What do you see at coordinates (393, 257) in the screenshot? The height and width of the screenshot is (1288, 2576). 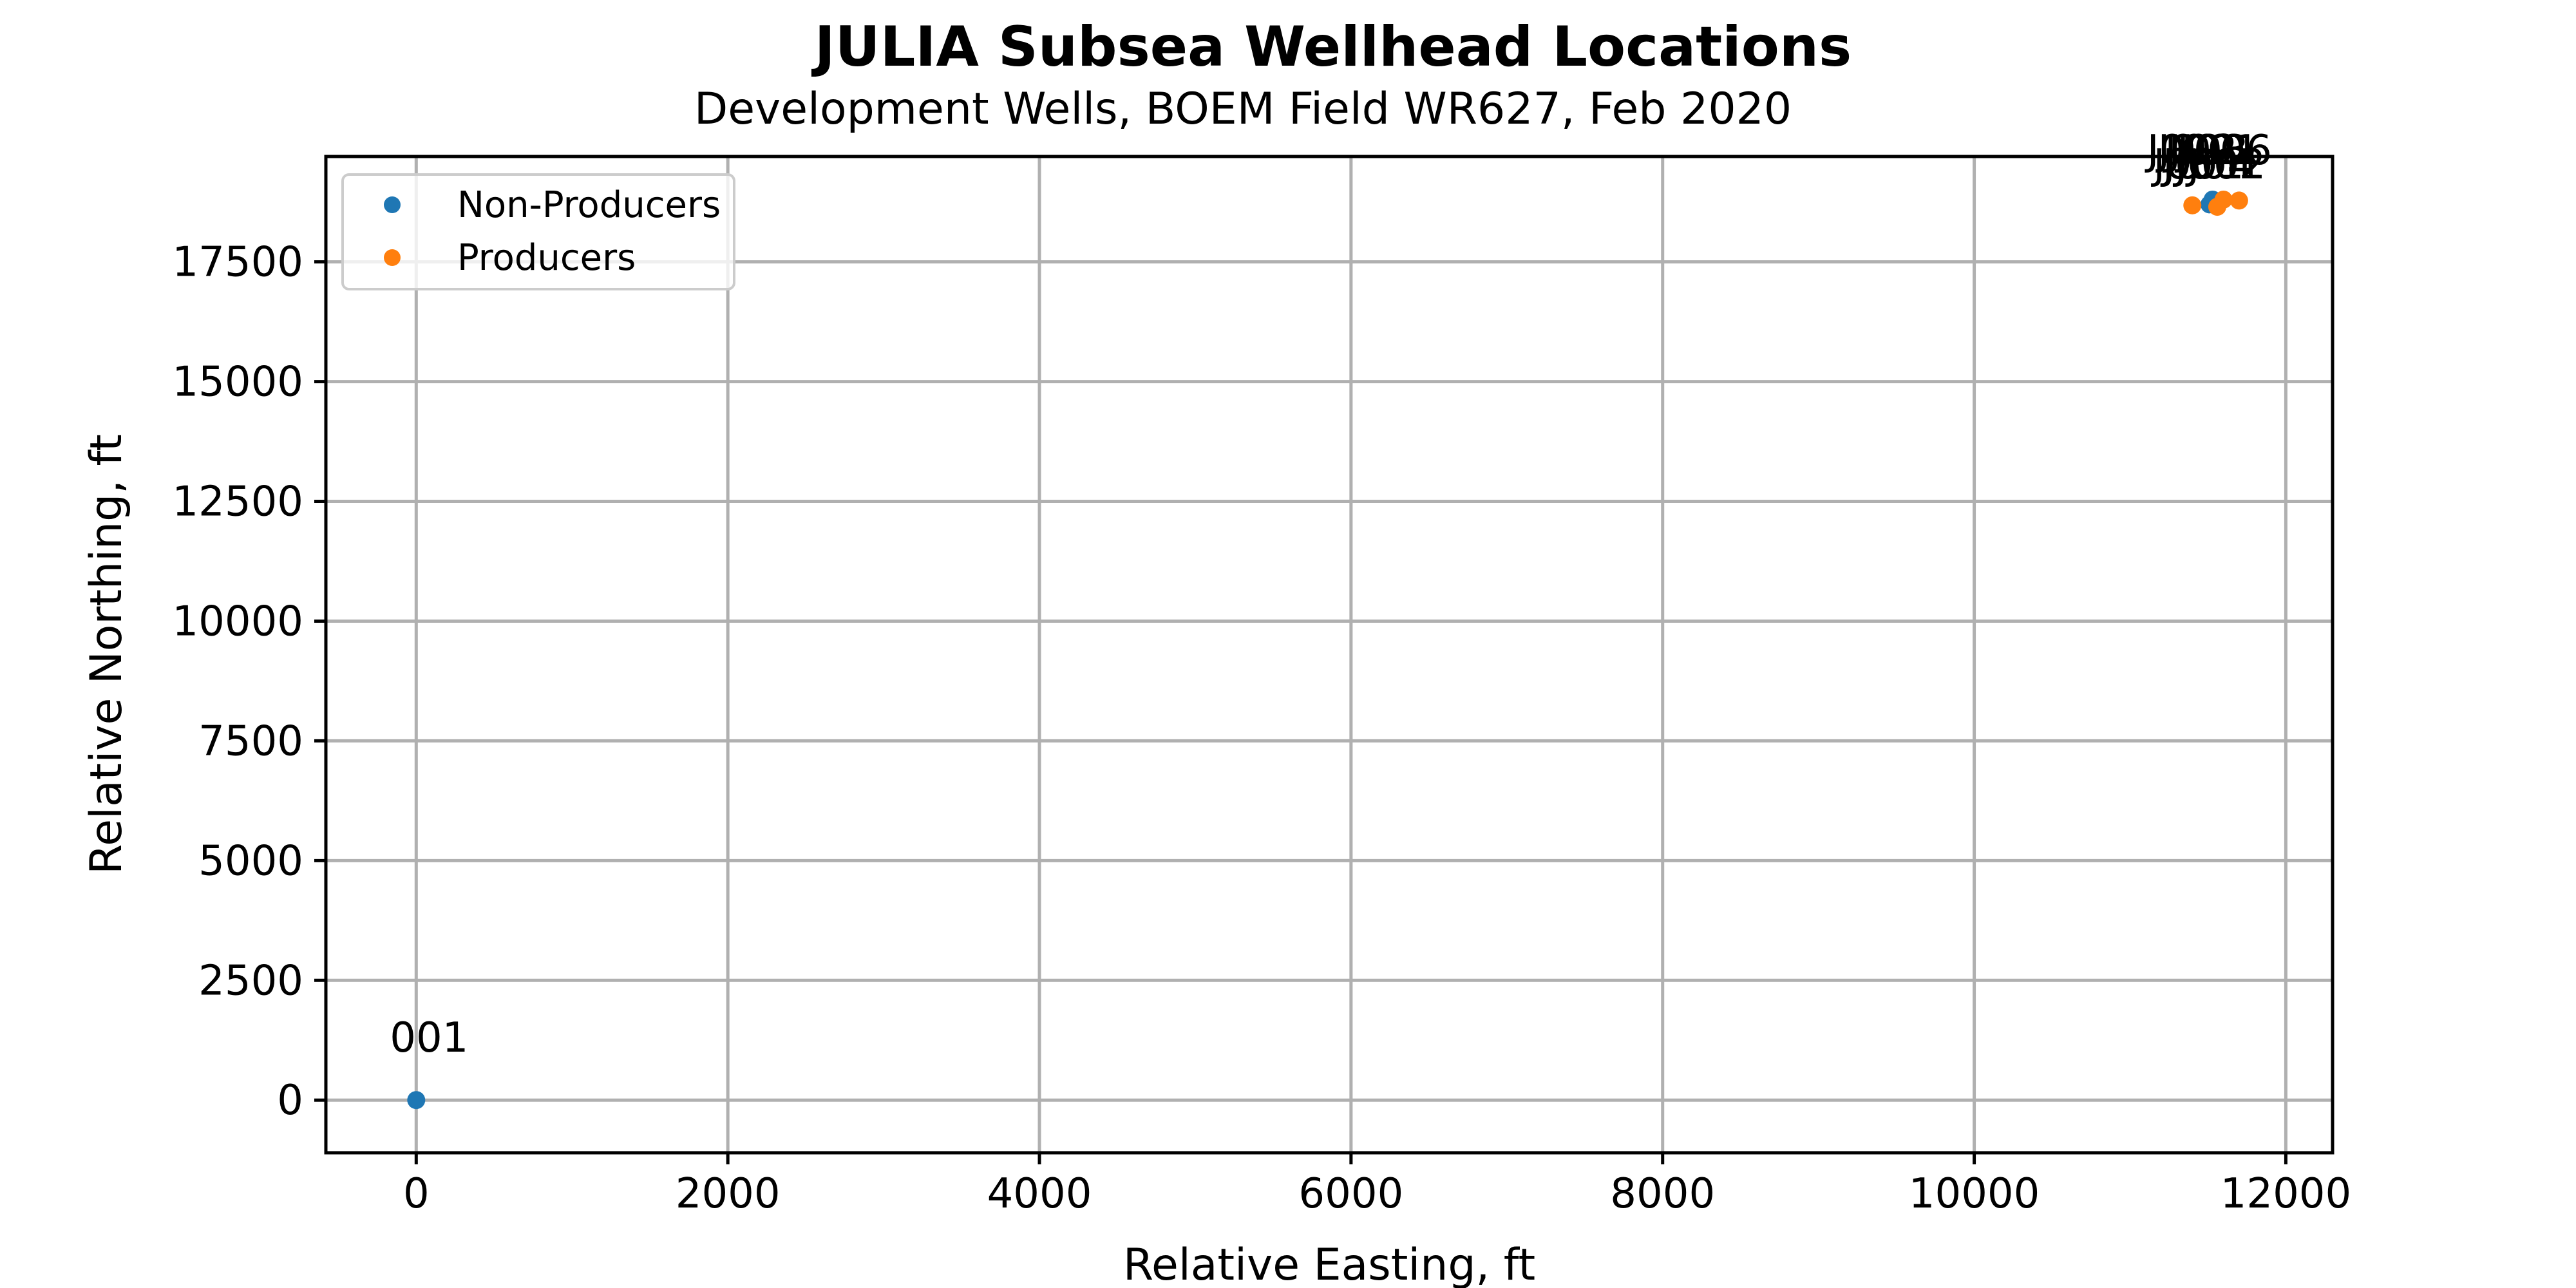 I see `legend-marker-producers` at bounding box center [393, 257].